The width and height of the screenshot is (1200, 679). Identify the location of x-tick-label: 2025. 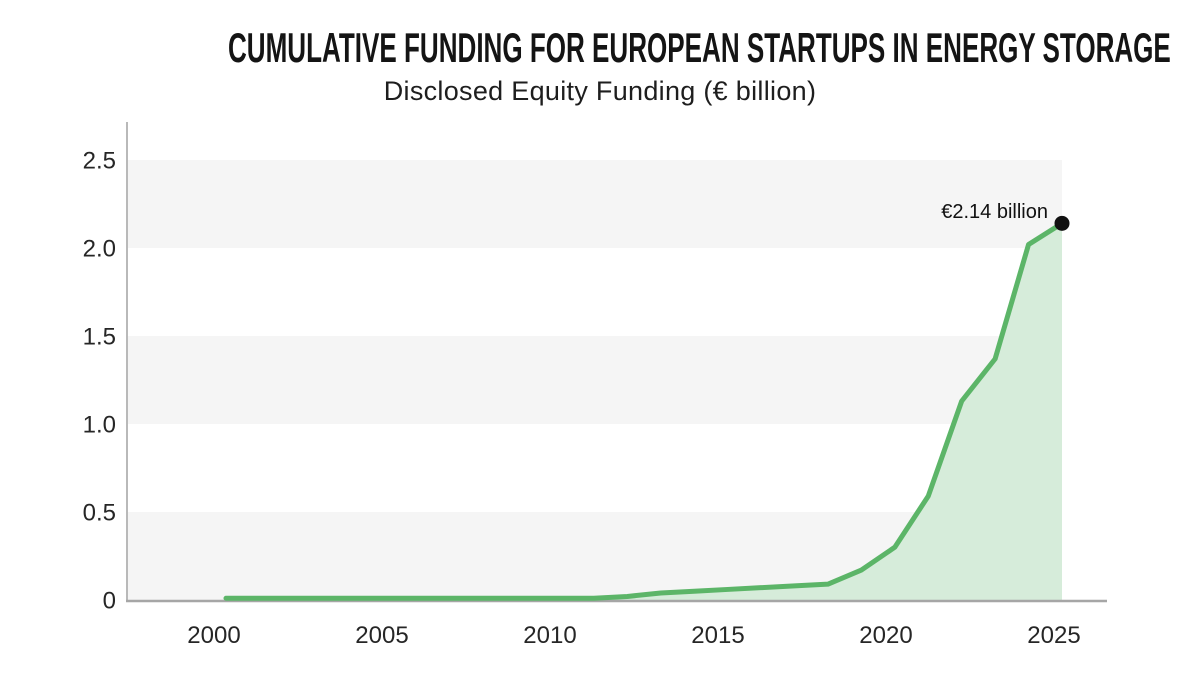
(1053, 635).